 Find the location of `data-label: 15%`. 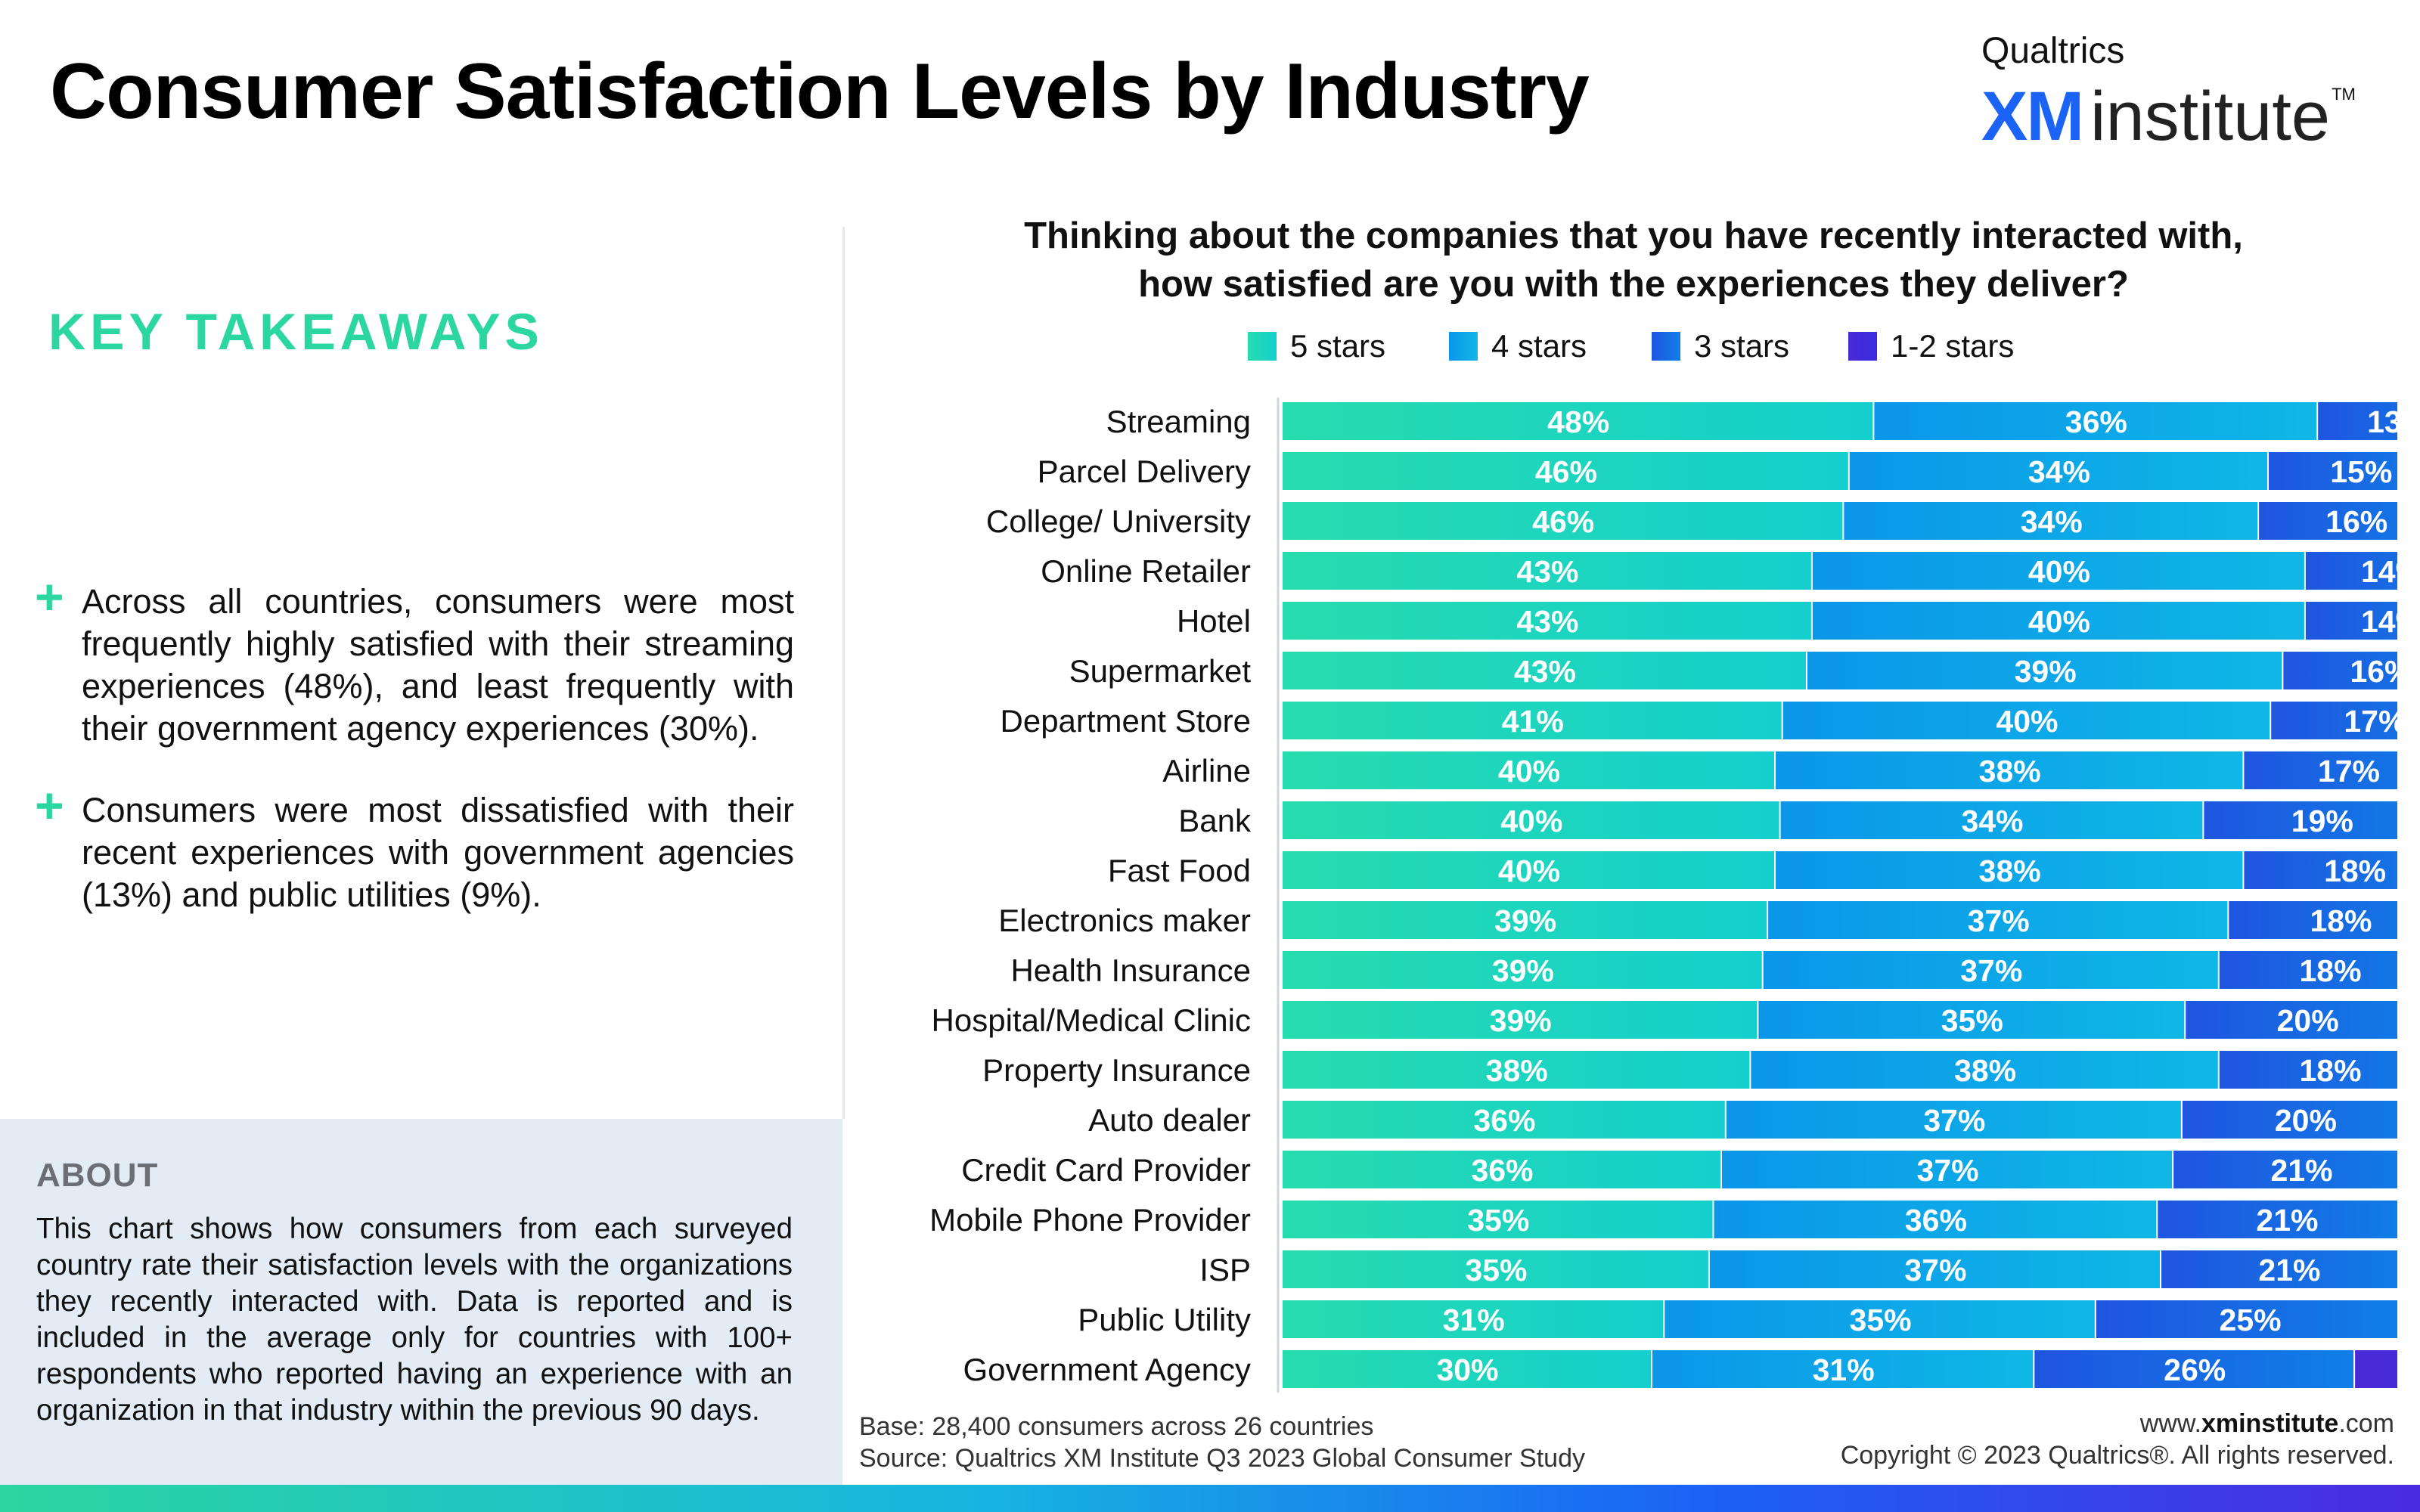

data-label: 15% is located at coordinates (2361, 472).